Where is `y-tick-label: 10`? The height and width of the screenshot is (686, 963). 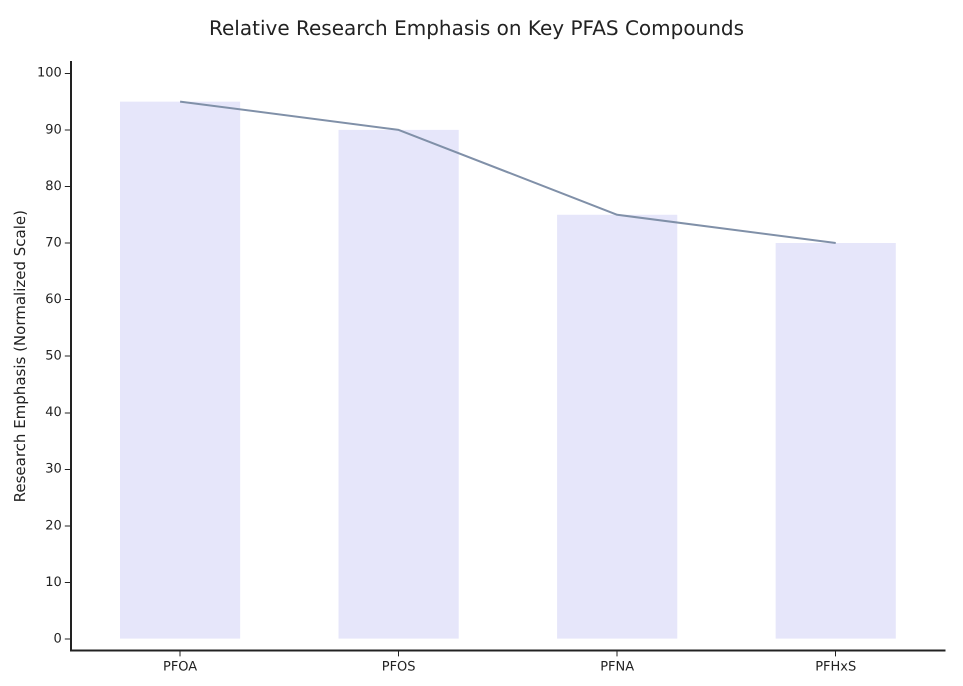 y-tick-label: 10 is located at coordinates (53, 582).